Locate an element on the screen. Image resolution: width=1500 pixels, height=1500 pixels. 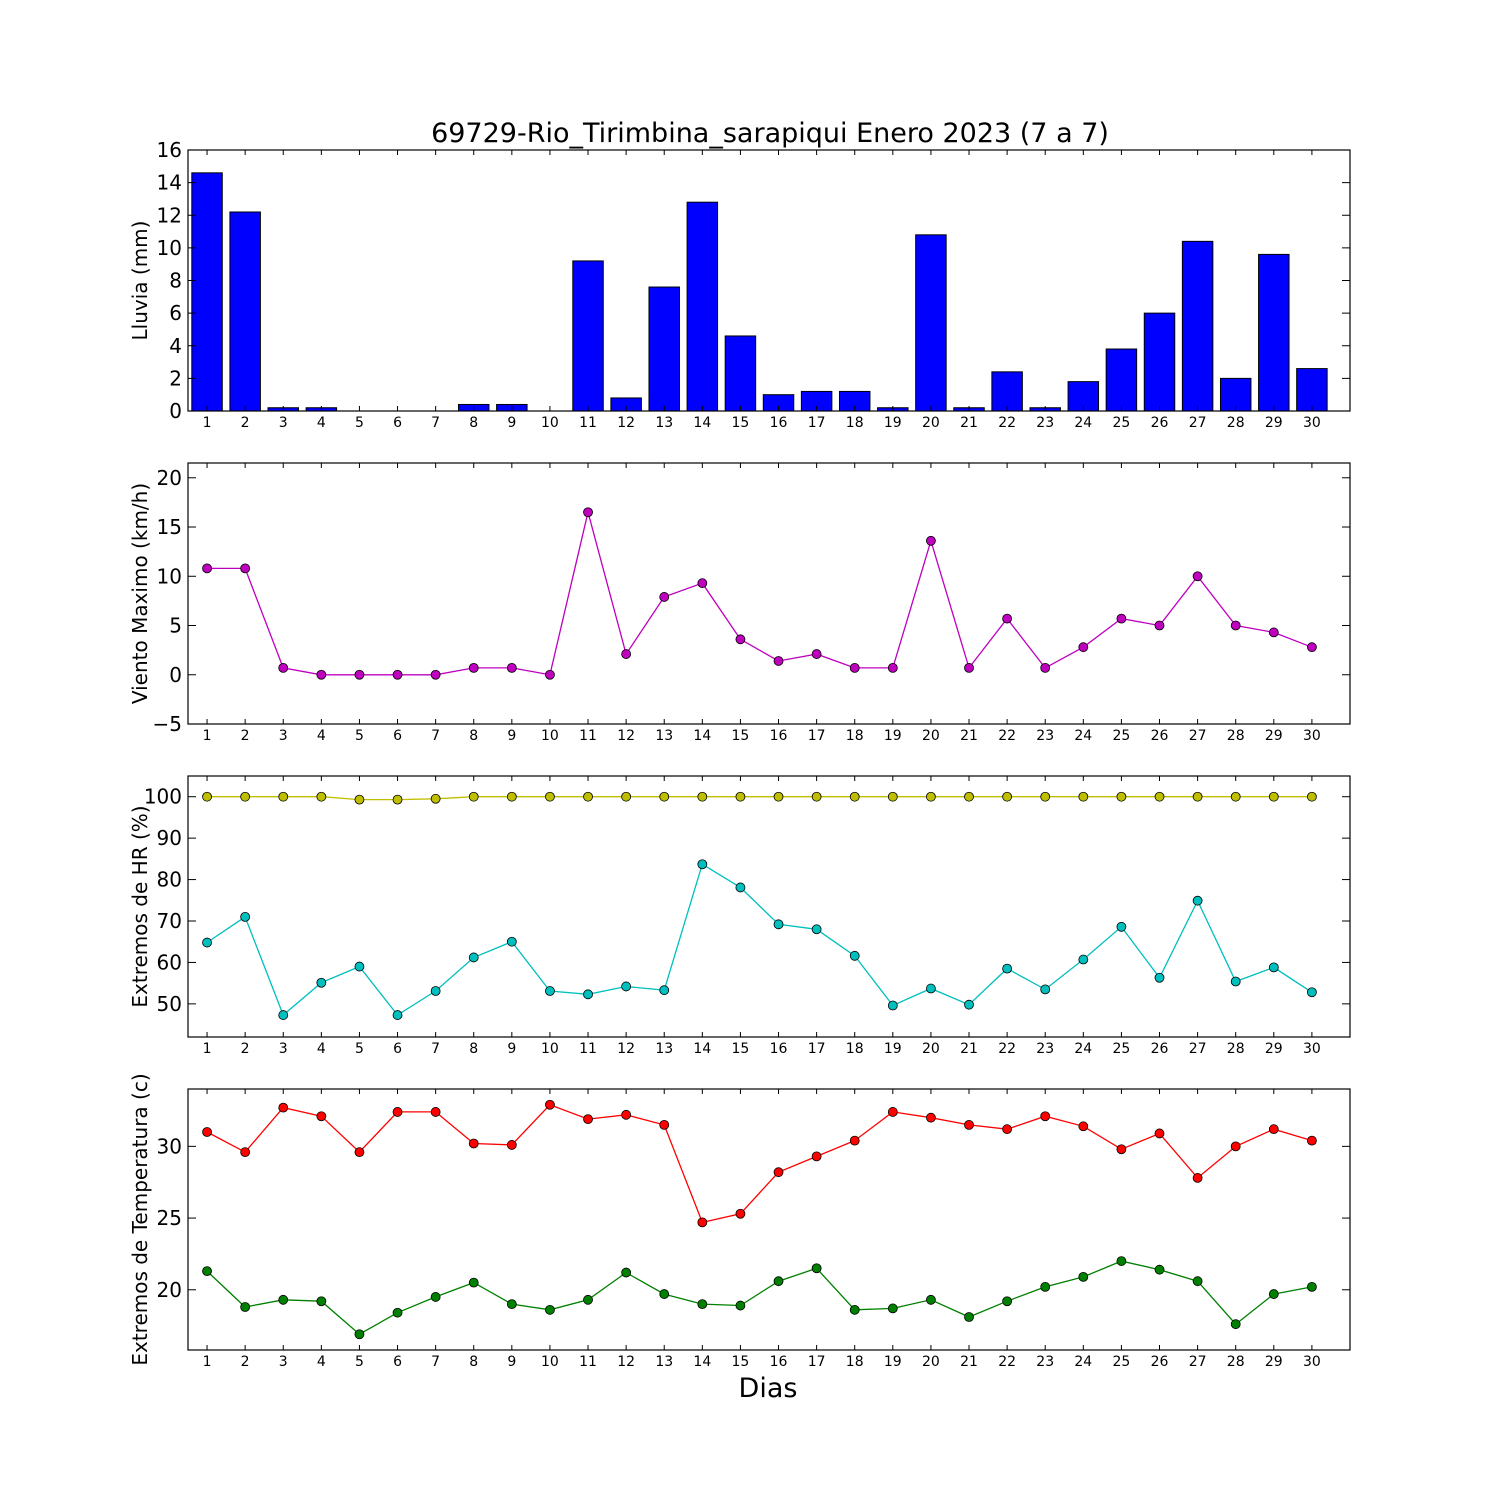
x-tick-label: 19 is located at coordinates (893, 1049).